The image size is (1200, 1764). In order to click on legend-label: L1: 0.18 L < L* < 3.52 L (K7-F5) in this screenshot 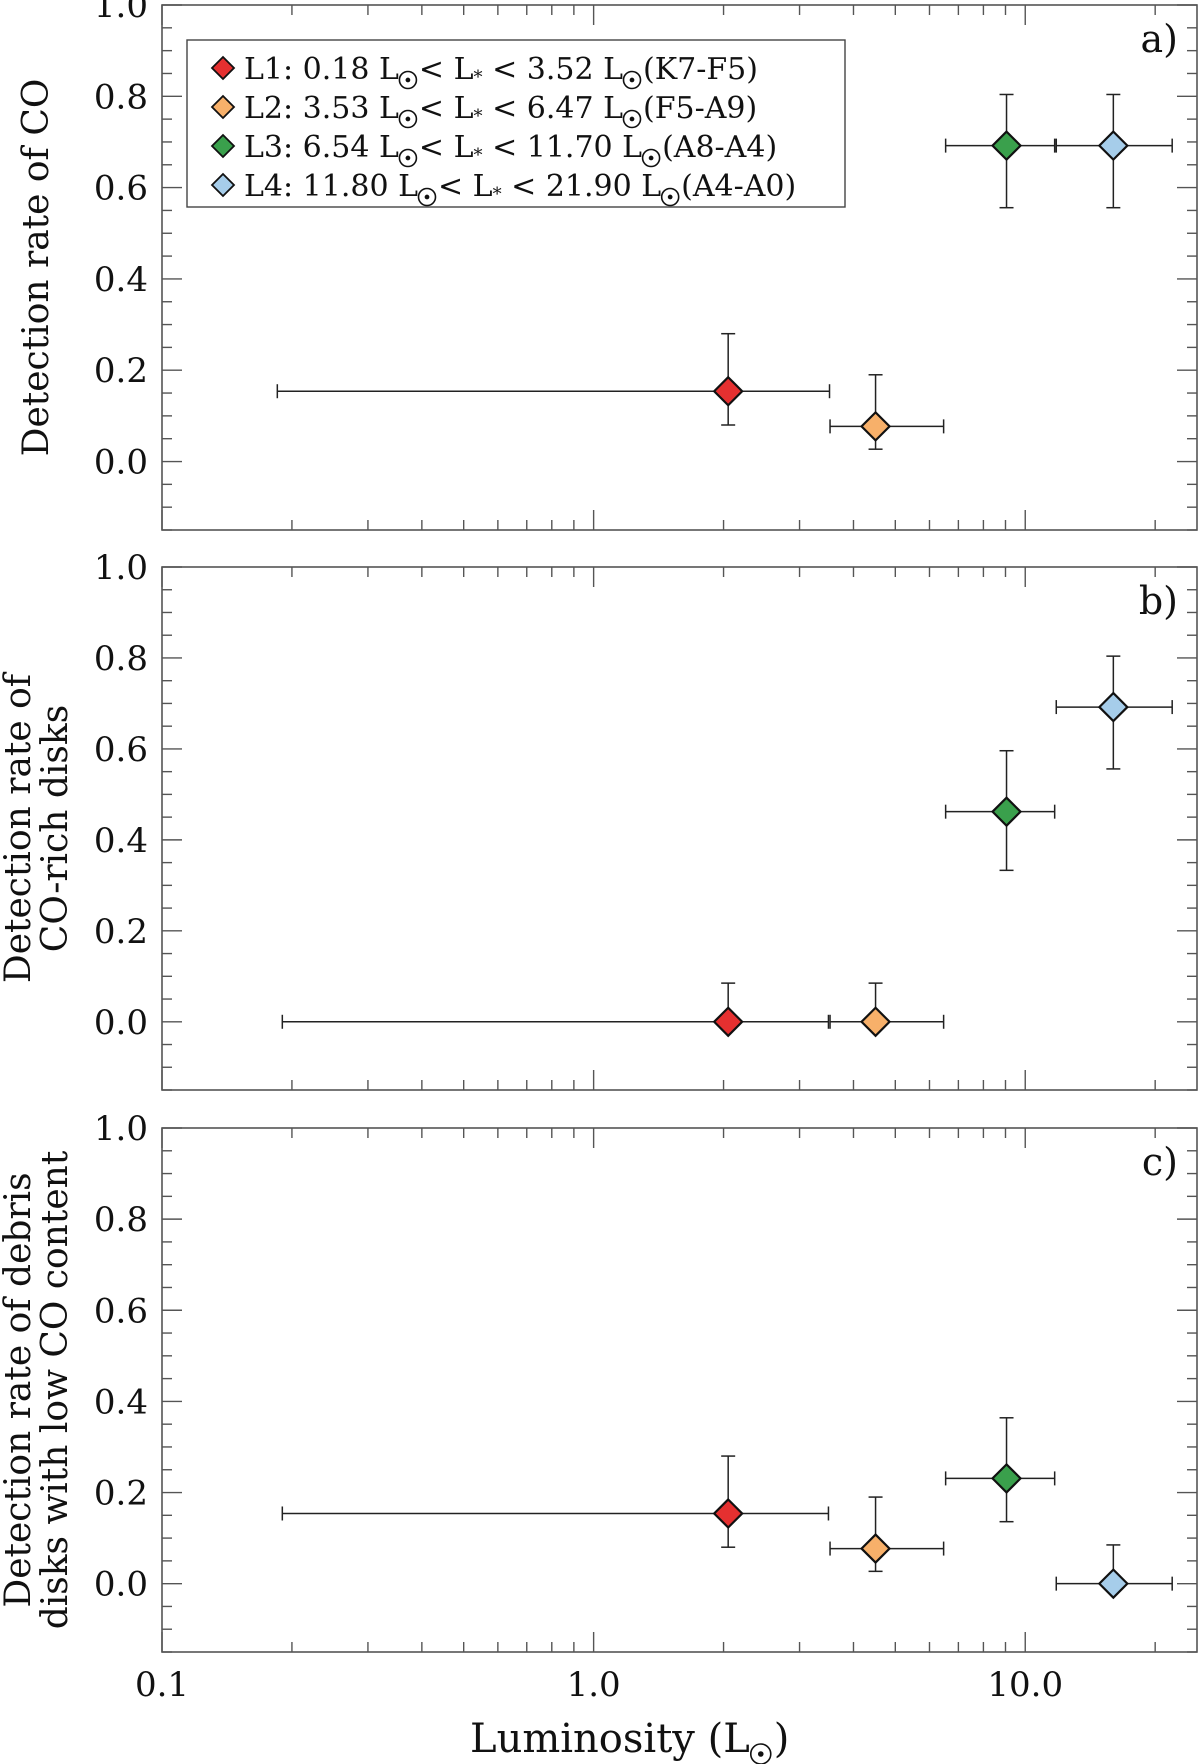, I will do `click(501, 70)`.